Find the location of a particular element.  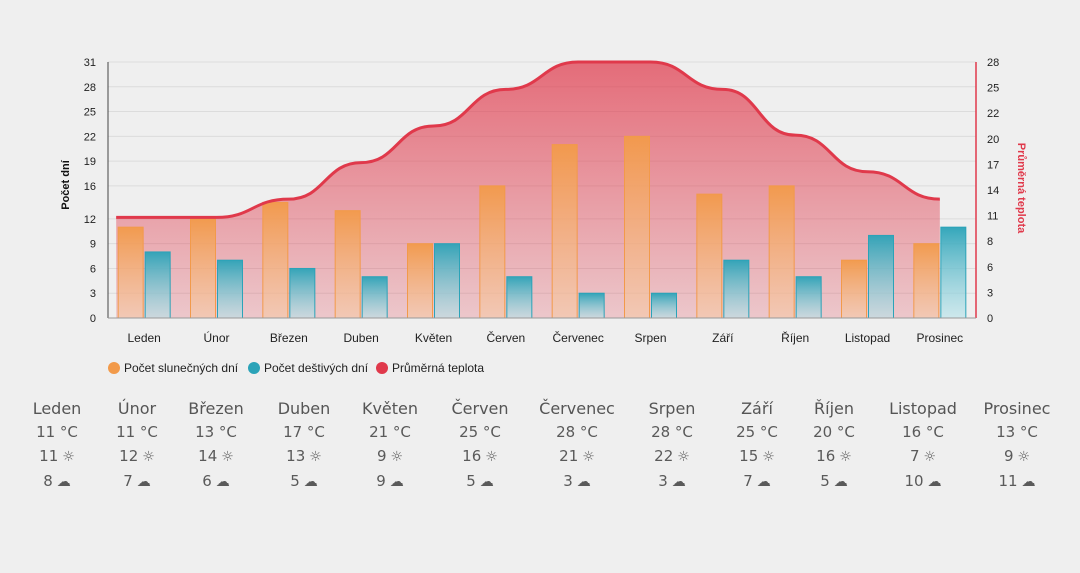

month-column: Únor 11 °C 12 ☼ 7 ☁ is located at coordinates (137, 446).